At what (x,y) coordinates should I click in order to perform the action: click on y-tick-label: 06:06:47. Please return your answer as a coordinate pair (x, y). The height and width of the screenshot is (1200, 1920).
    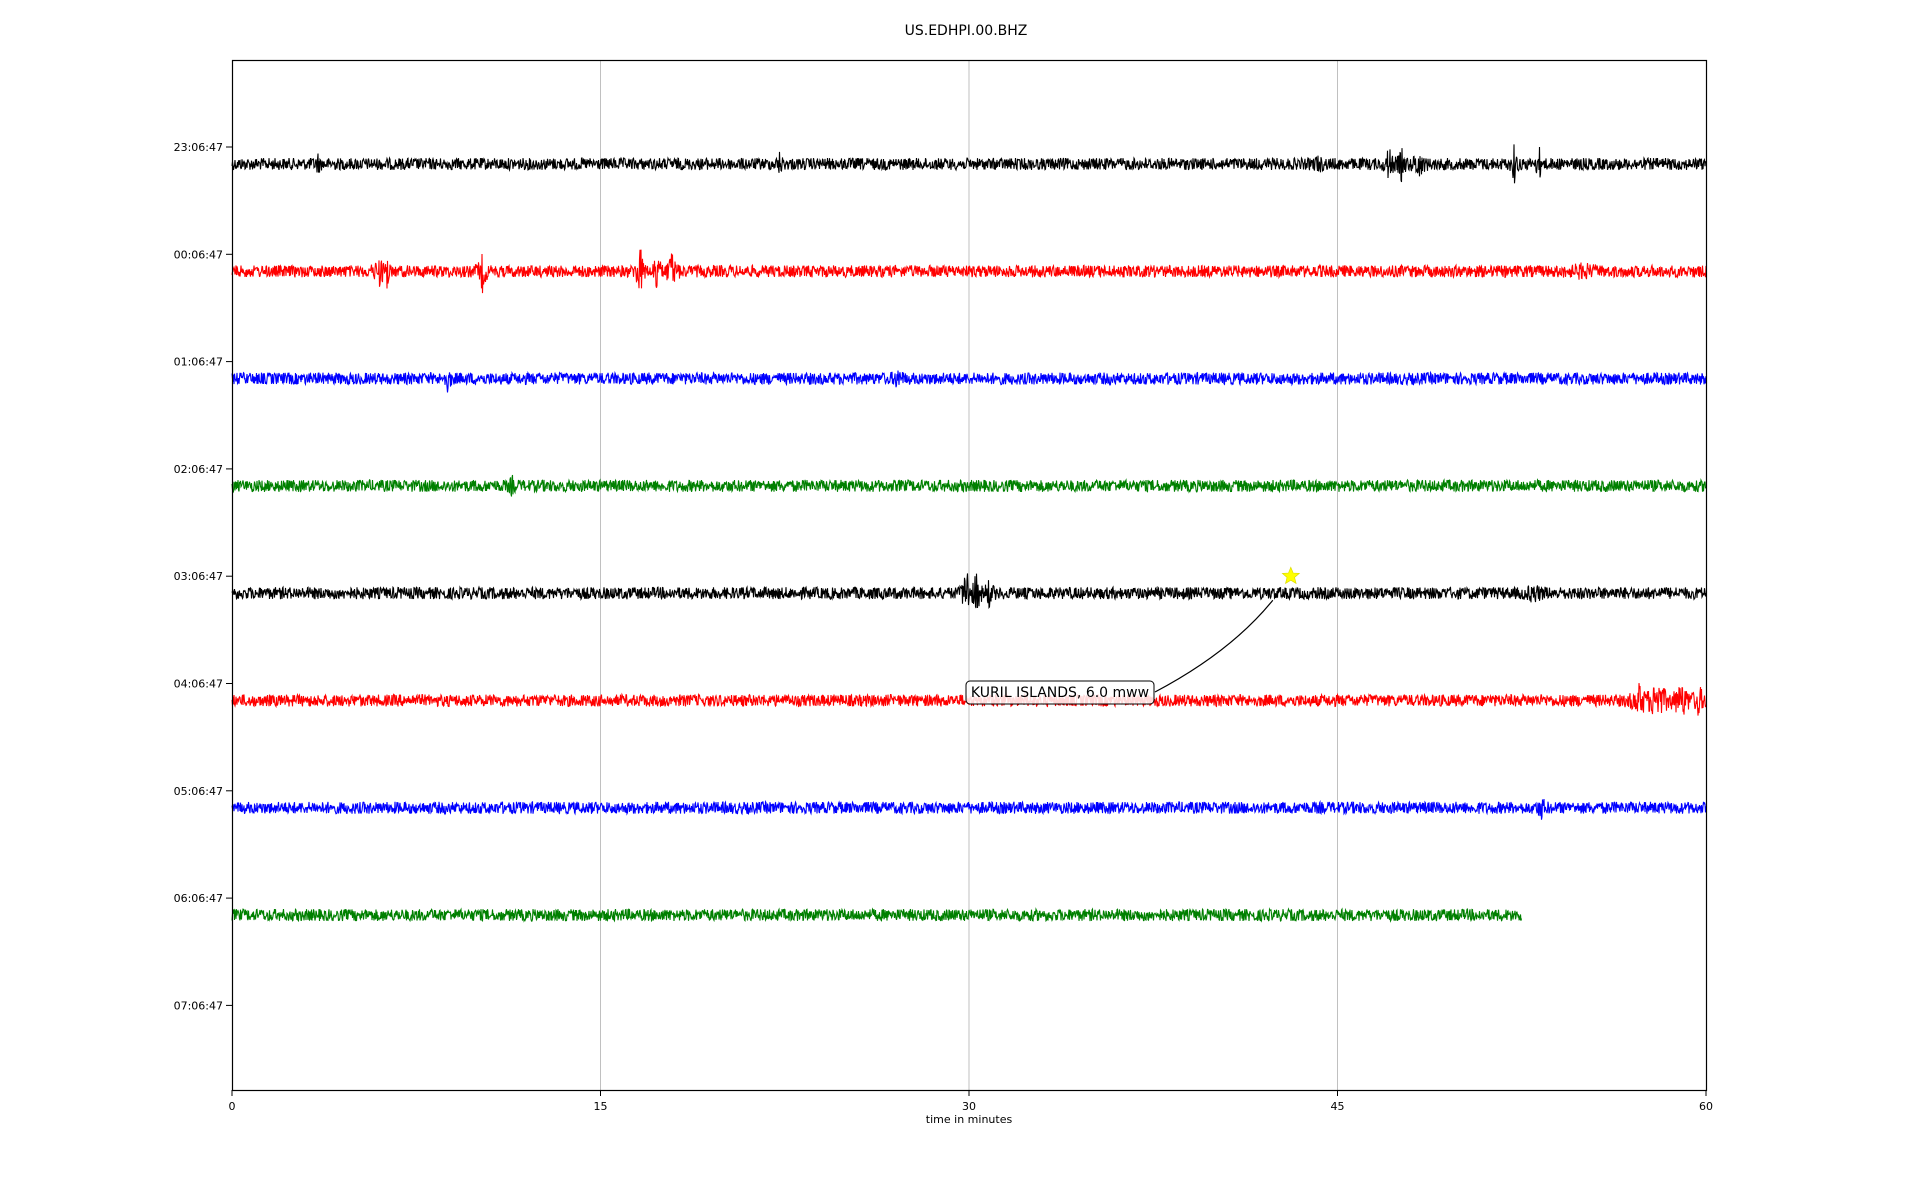
    Looking at the image, I should click on (198, 898).